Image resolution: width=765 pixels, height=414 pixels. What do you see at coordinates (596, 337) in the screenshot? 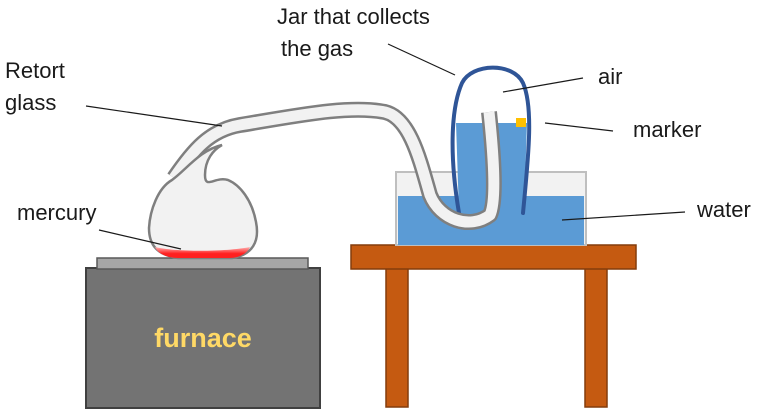
I see `table-leg-right` at bounding box center [596, 337].